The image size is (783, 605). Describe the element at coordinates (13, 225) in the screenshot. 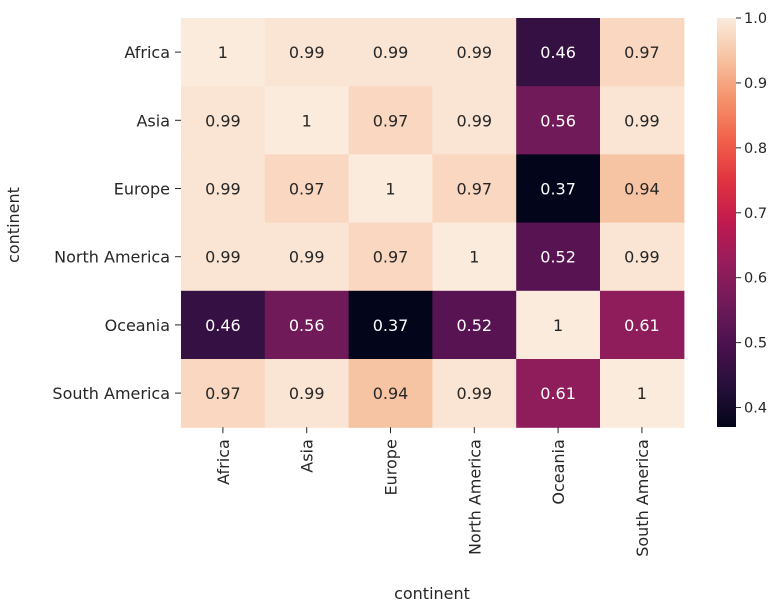

I see `y-axis-title: continent` at that location.